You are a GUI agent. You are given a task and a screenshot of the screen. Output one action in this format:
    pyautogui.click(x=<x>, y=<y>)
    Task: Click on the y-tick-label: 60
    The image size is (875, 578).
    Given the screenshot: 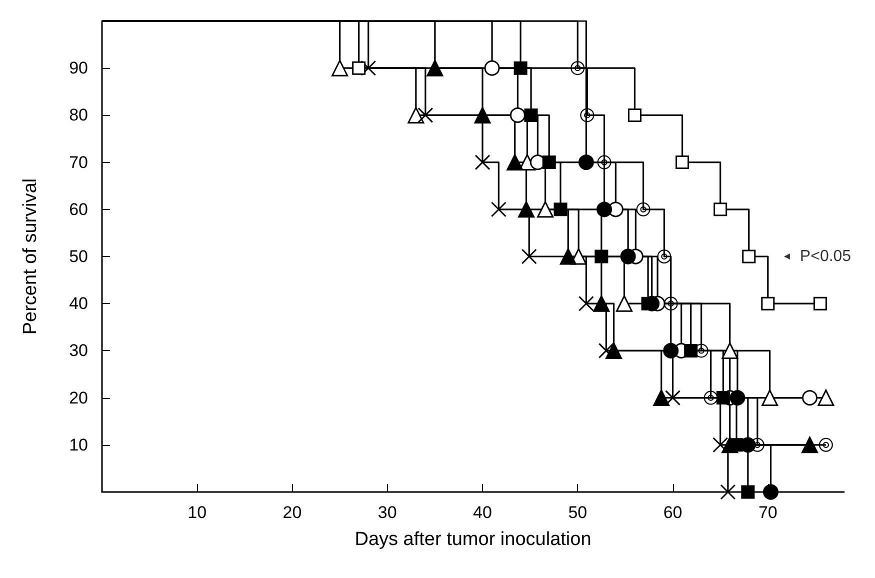 What is the action you would take?
    pyautogui.click(x=78, y=209)
    